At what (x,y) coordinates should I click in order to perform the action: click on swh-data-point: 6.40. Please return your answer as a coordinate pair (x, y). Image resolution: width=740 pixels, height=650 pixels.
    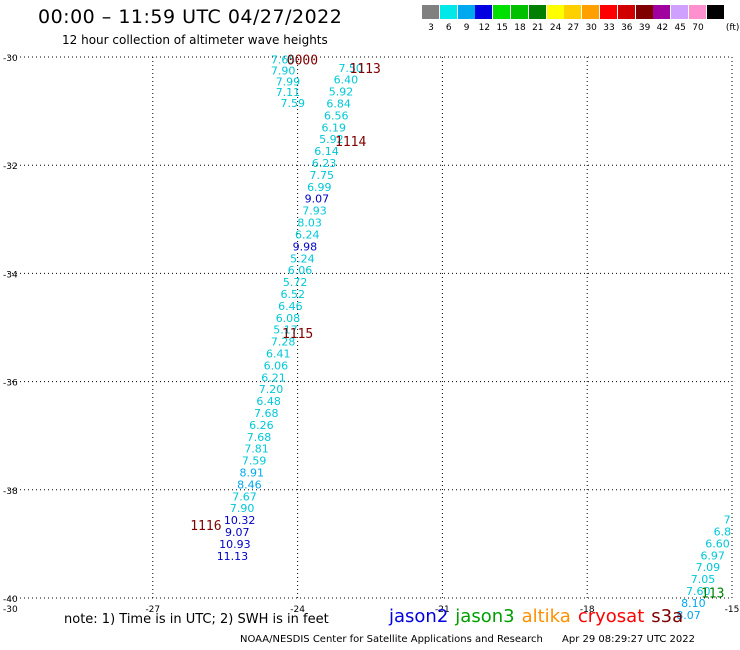
    Looking at the image, I should click on (346, 80).